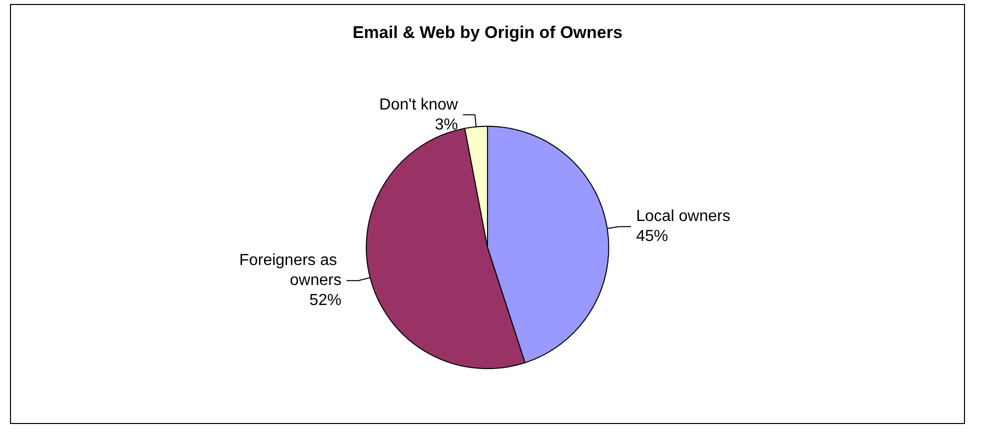 The width and height of the screenshot is (985, 438). Describe the element at coordinates (652, 237) in the screenshot. I see `data-label: 45%` at that location.